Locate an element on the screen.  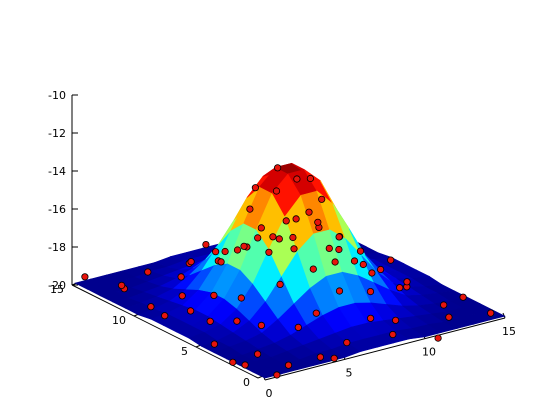
z-tick-label: -20 is located at coordinates (57, 285).